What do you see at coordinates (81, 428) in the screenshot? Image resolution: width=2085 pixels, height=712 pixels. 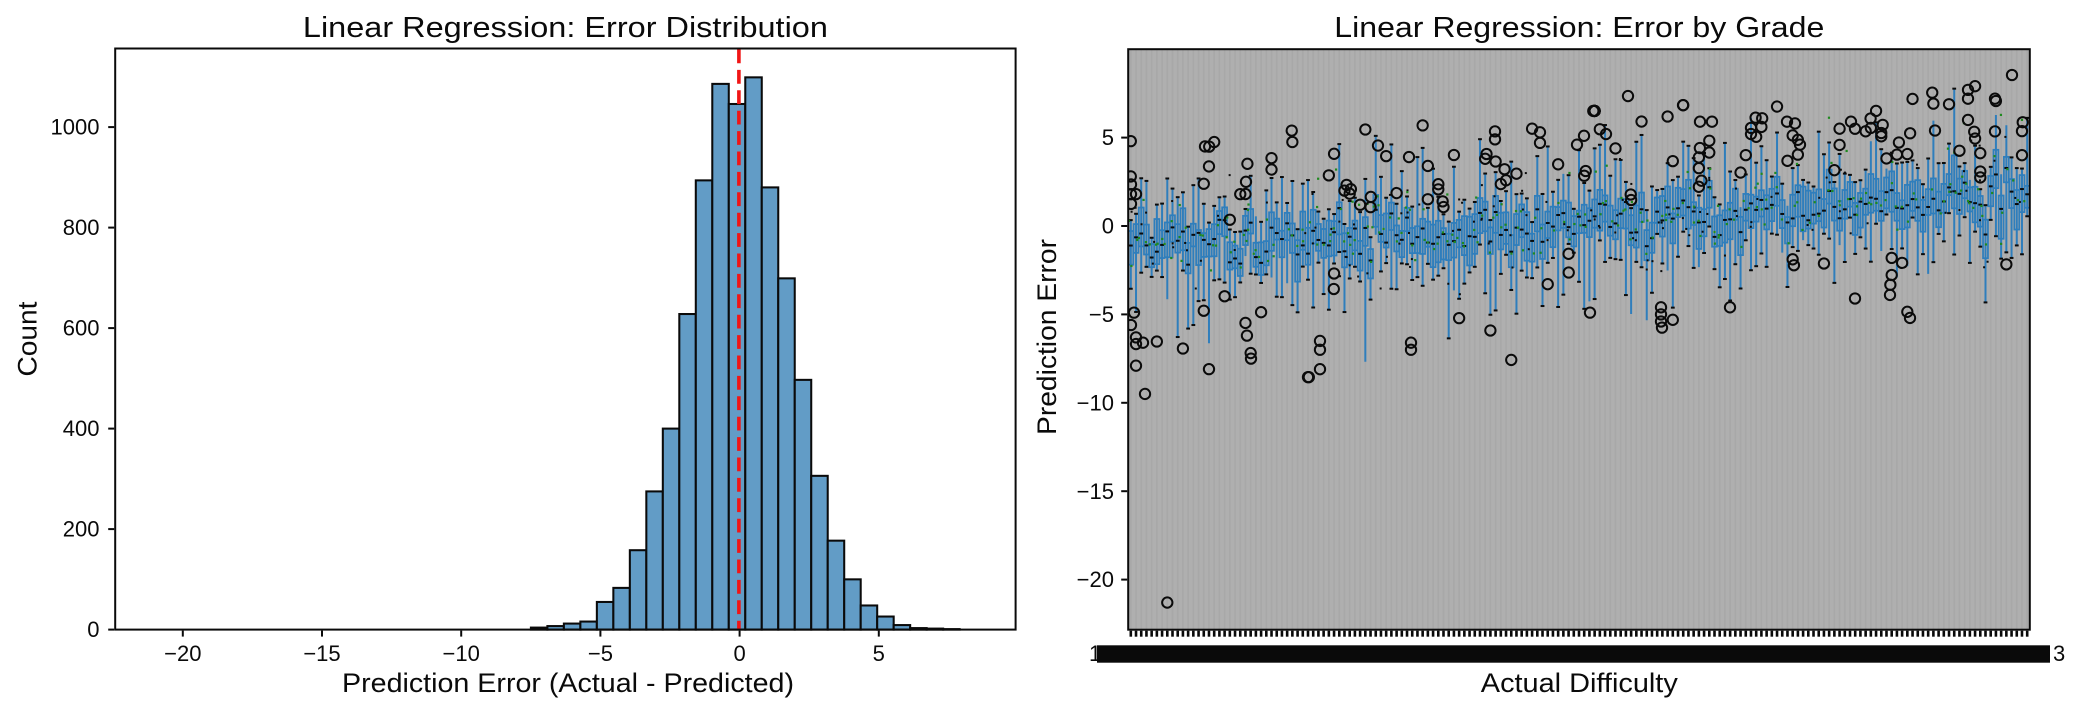 I see `svg-text: 400` at bounding box center [81, 428].